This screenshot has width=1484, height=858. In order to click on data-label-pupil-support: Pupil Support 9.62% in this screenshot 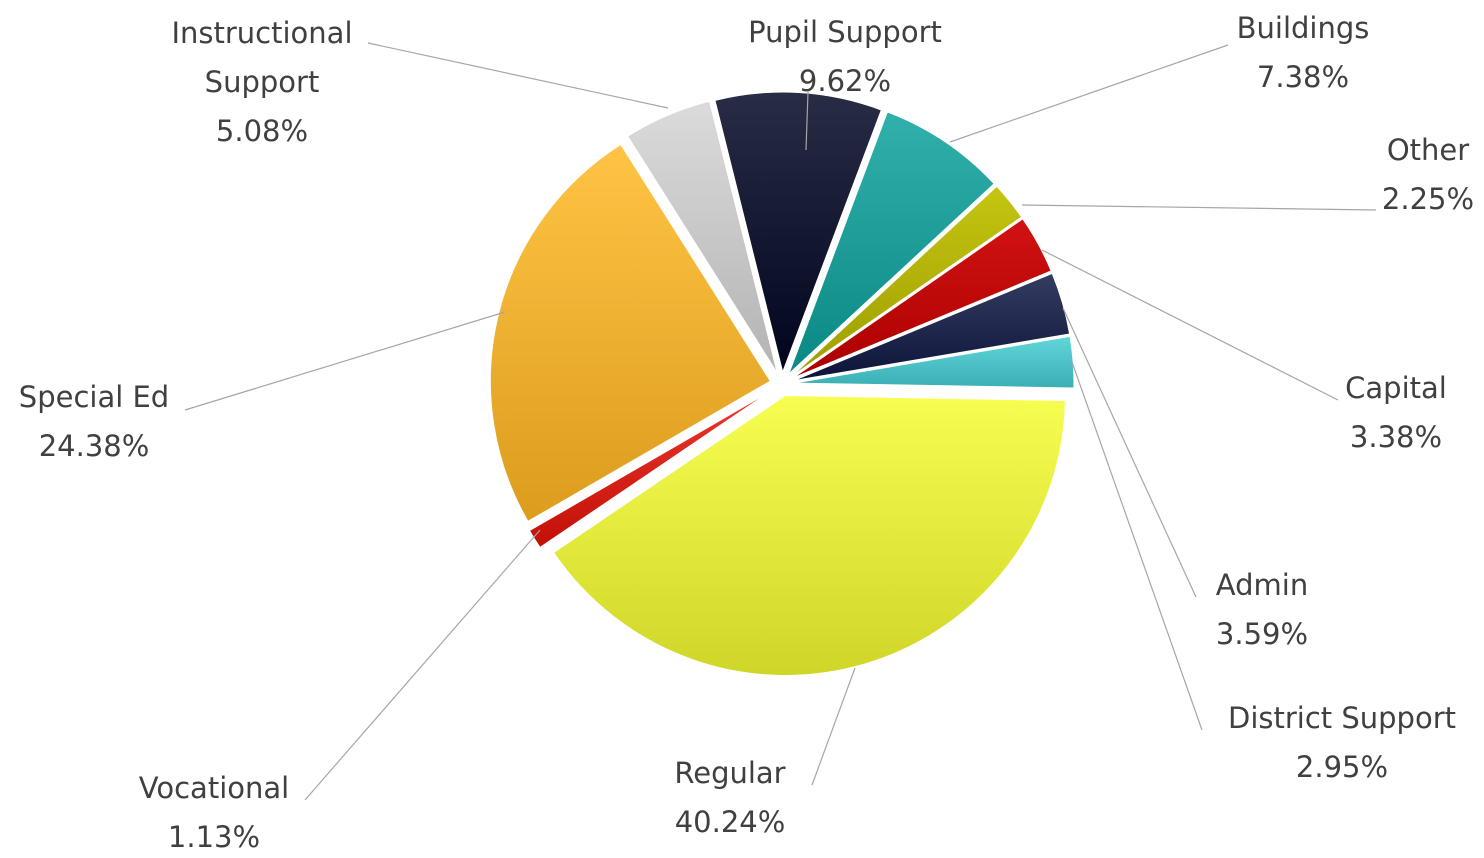, I will do `click(845, 56)`.